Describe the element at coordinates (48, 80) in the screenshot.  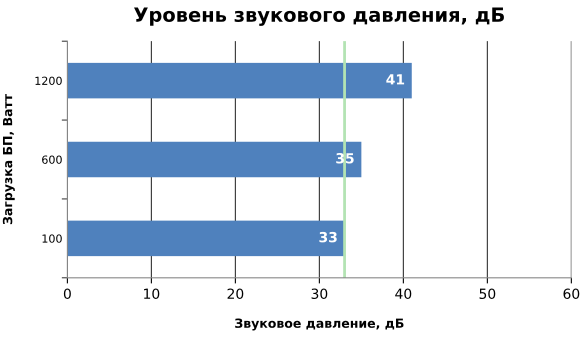
I see `y-tick-label: 1200` at that location.